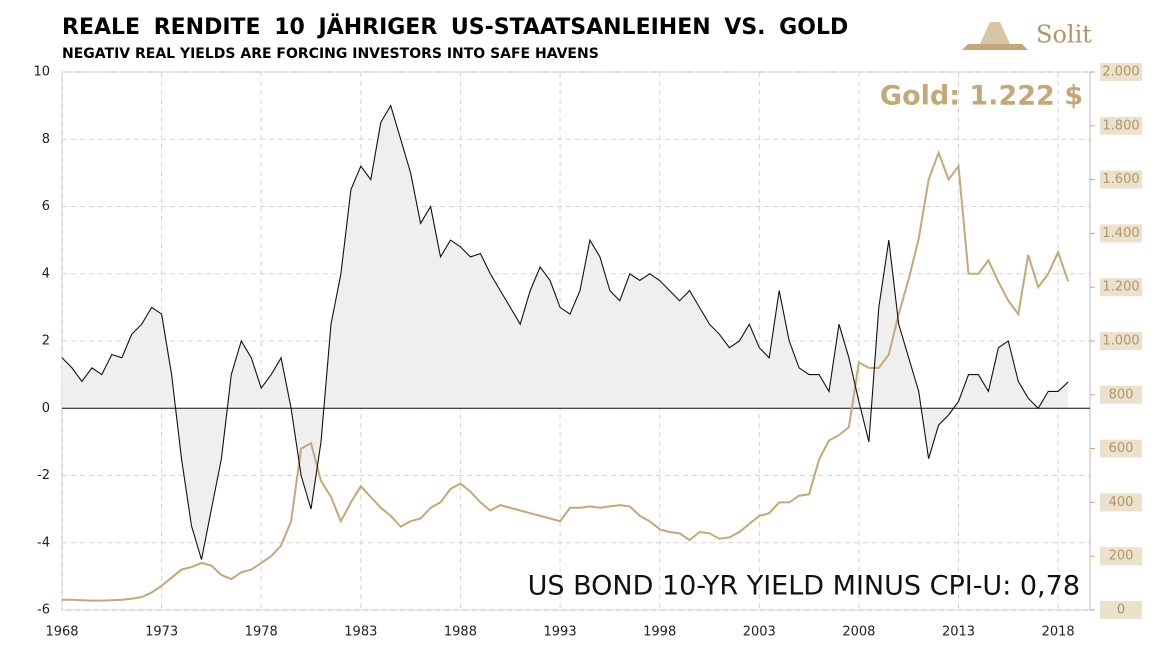 The image size is (1155, 649). What do you see at coordinates (958, 632) in the screenshot?
I see `x-tick-label: 2013` at bounding box center [958, 632].